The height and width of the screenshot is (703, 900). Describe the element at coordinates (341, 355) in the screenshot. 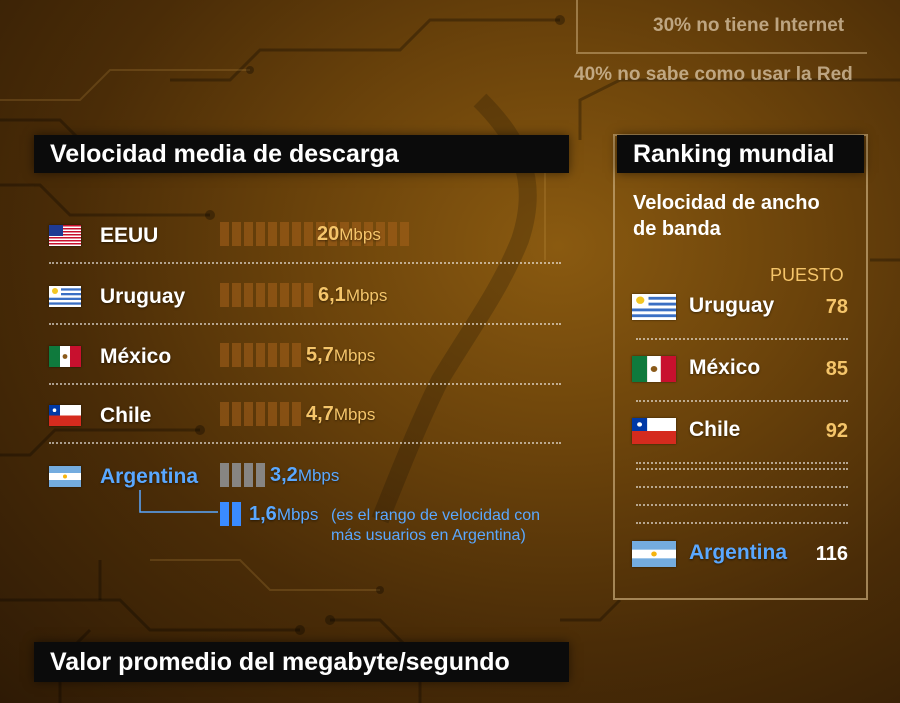

I see `speed-value: 5,7Mbps` at that location.